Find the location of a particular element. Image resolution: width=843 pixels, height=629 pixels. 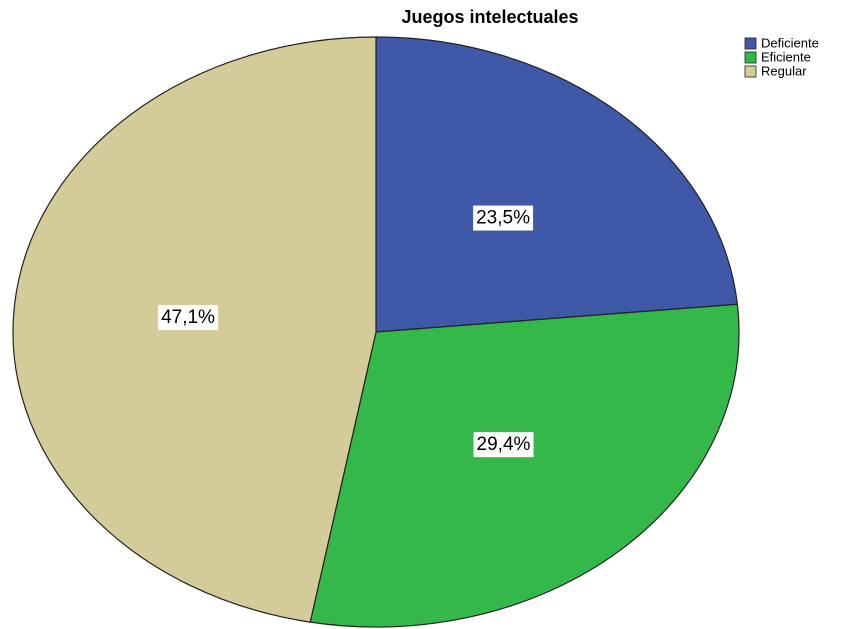

data-label: 29,4% is located at coordinates (504, 444).